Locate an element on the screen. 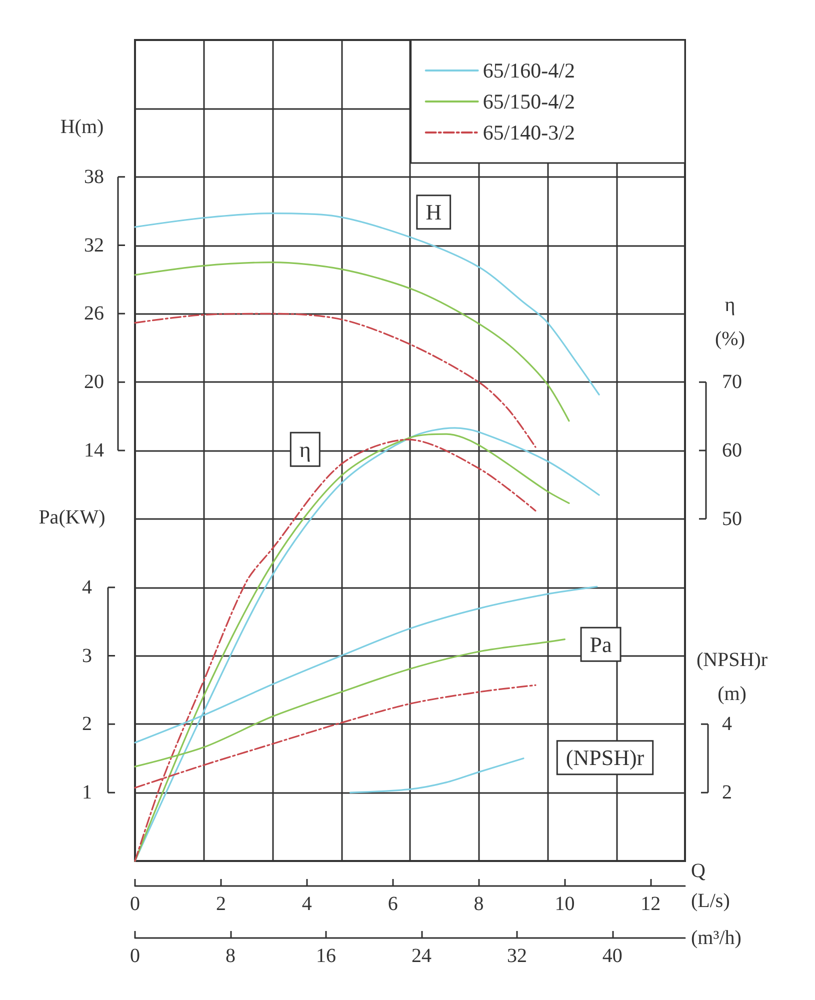 The height and width of the screenshot is (1000, 815). x-axis-title: Q (L/s) is located at coordinates (710, 886).